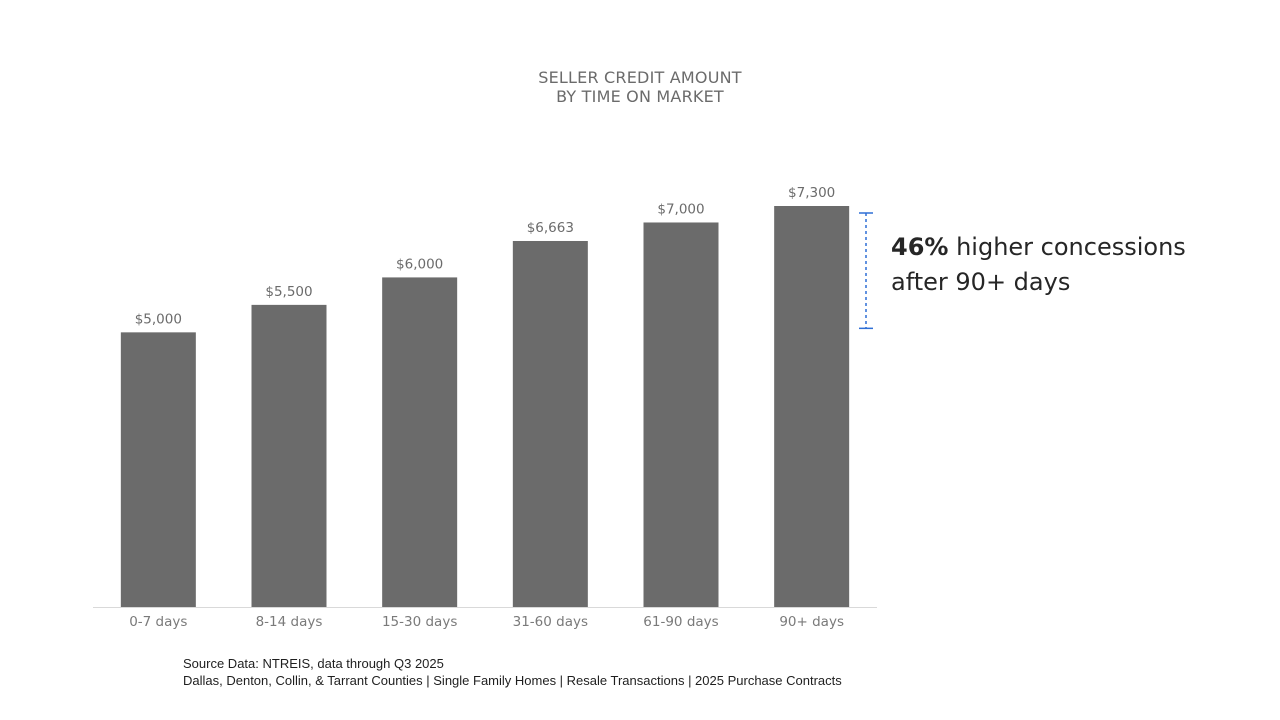 This screenshot has width=1280, height=720. I want to click on callout-percent: 46%, so click(920, 247).